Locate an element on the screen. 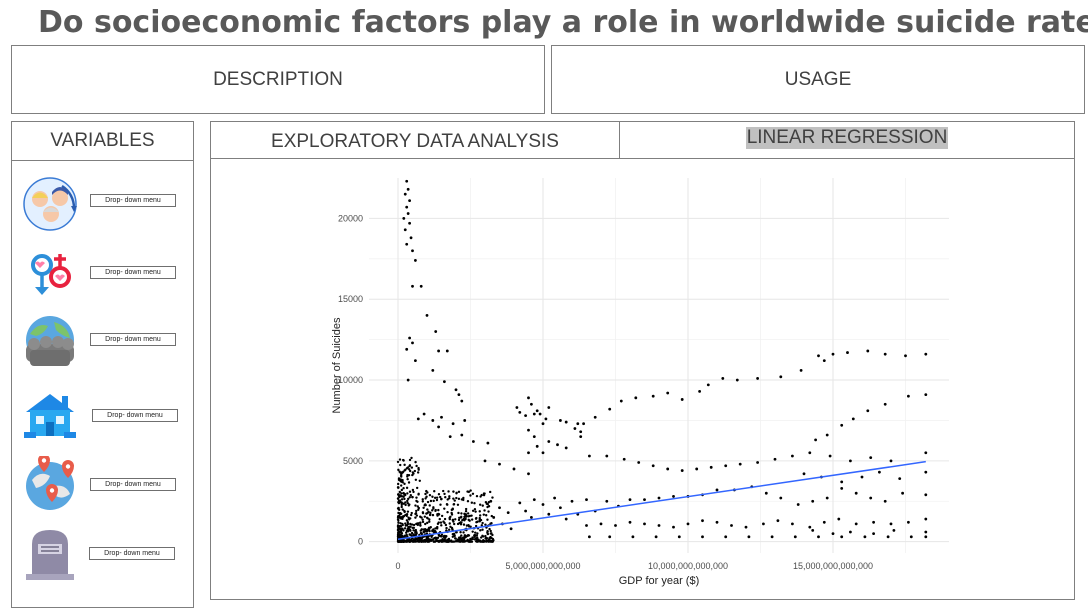 The image size is (1088, 613). variable-row-gender: Drop- down menu is located at coordinates (102, 277).